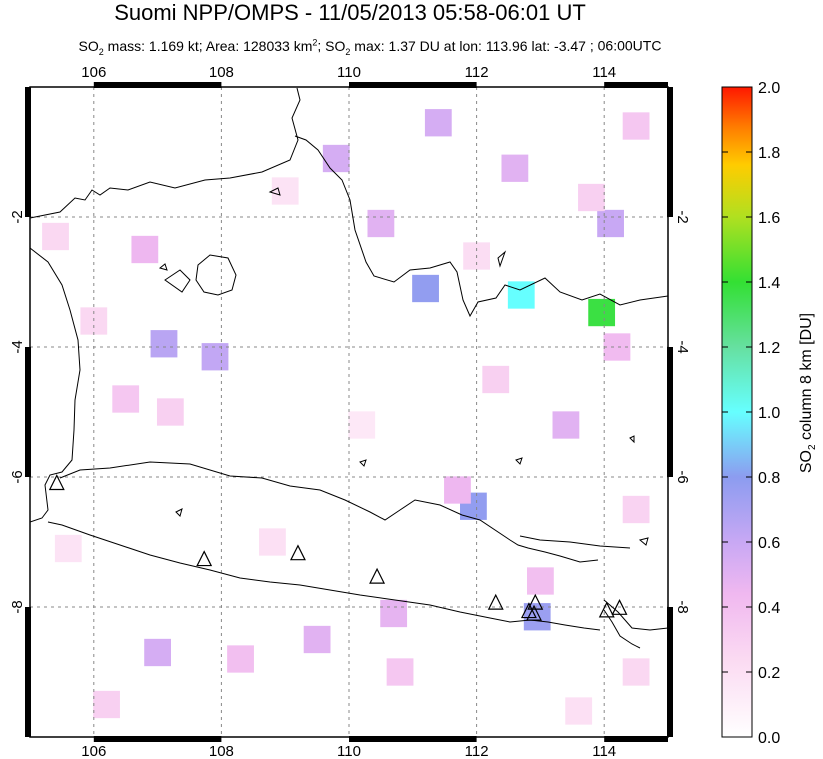 This screenshot has width=823, height=759. I want to click on lon-tick-label-bottom: 106, so click(93, 751).